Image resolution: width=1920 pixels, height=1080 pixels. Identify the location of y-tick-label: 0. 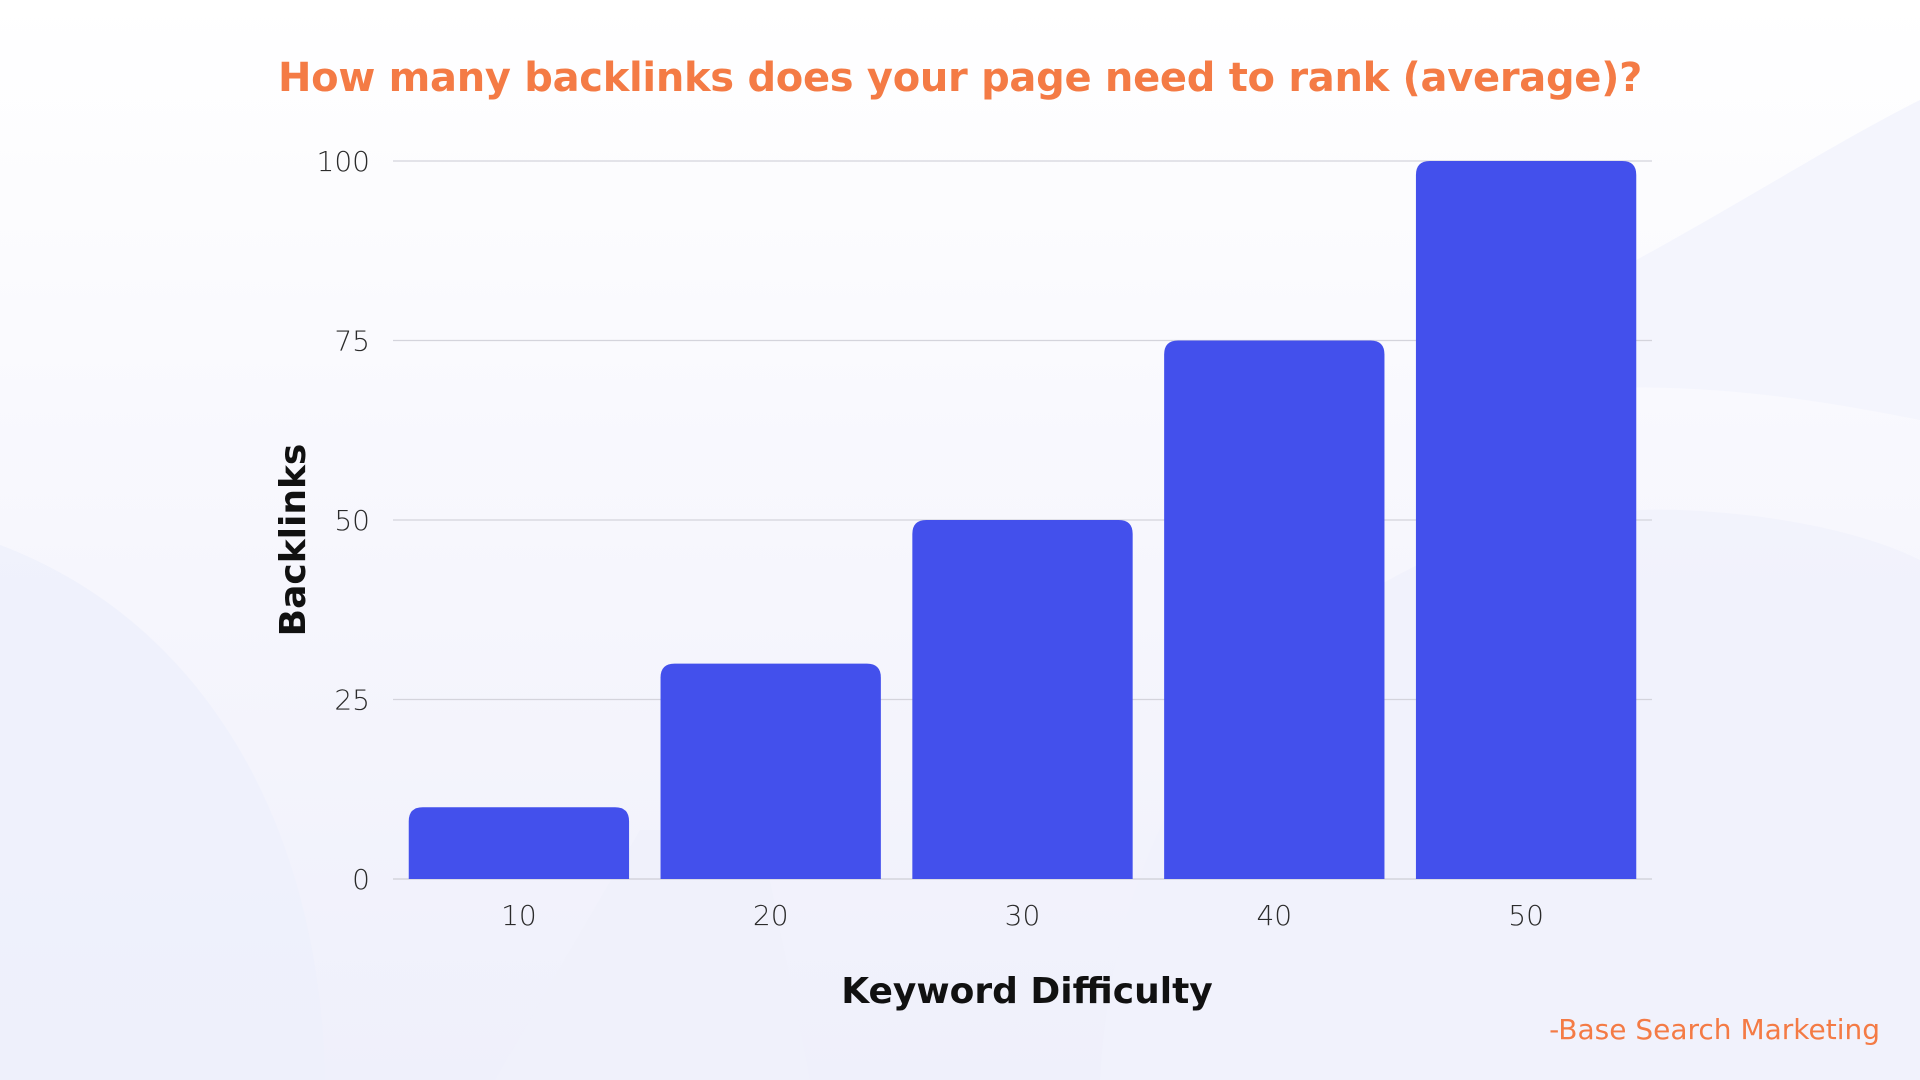
(361, 879).